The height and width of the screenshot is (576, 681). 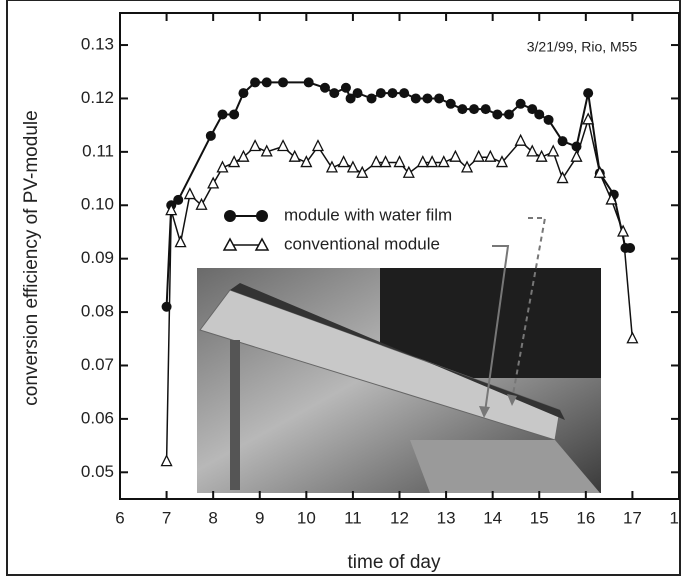 What do you see at coordinates (119, 517) in the screenshot?
I see `x-tick-label: 6` at bounding box center [119, 517].